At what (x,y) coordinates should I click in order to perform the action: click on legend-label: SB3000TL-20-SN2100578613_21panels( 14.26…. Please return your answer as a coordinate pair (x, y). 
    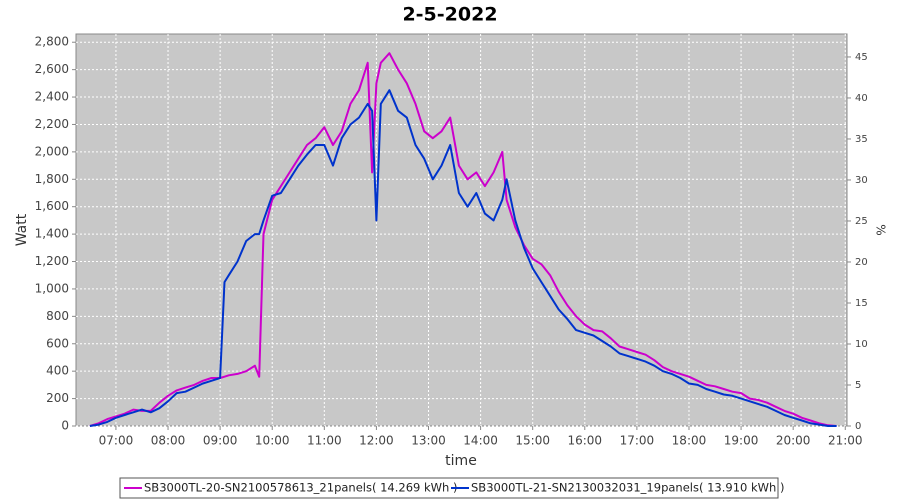
    Looking at the image, I should click on (300, 488).